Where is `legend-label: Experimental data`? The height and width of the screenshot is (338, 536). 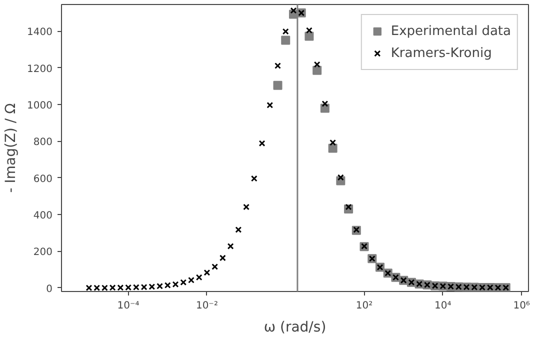 legend-label: Experimental data is located at coordinates (450, 31).